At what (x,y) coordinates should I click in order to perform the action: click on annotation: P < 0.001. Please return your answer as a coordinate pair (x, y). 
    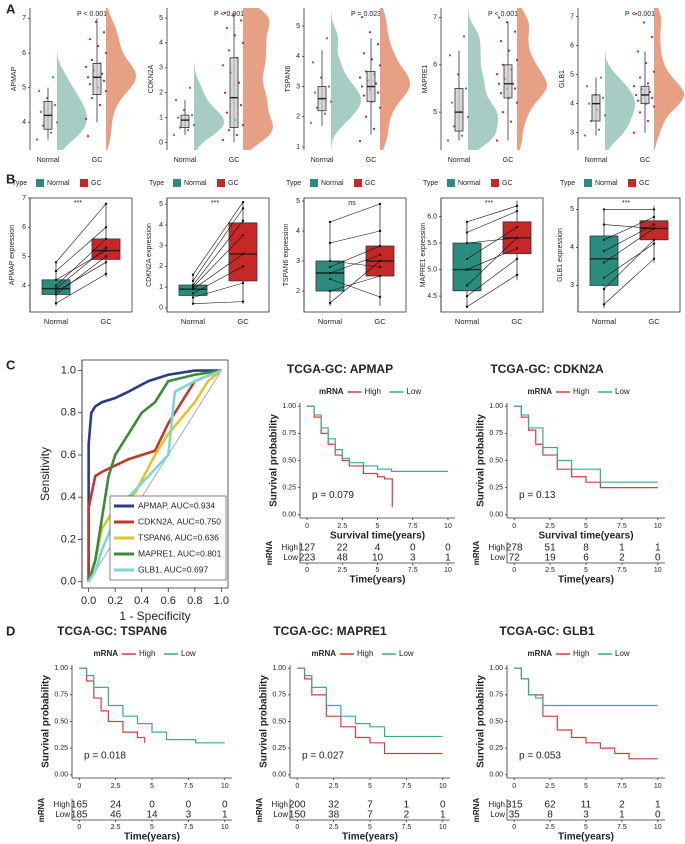
    Looking at the image, I should click on (503, 14).